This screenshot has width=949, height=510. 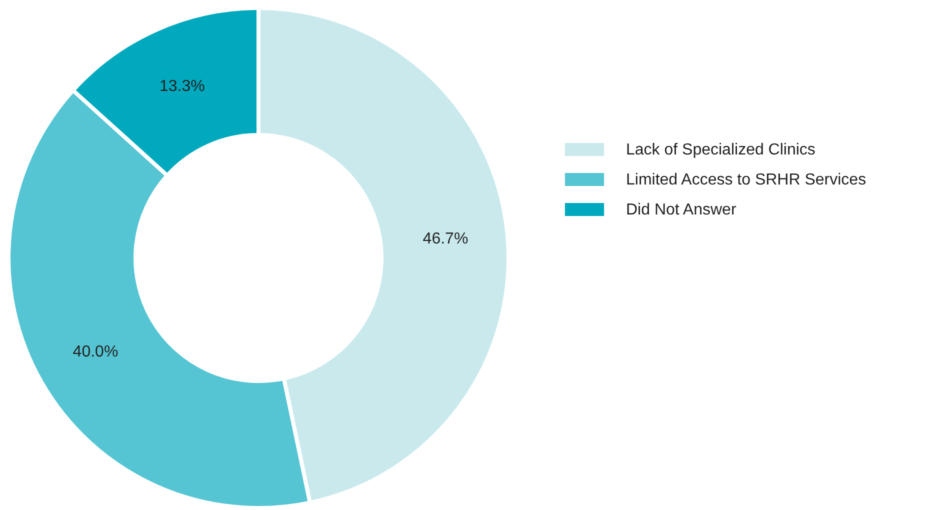 What do you see at coordinates (721, 150) in the screenshot?
I see `legend-label: Lack of Specialized Clinics` at bounding box center [721, 150].